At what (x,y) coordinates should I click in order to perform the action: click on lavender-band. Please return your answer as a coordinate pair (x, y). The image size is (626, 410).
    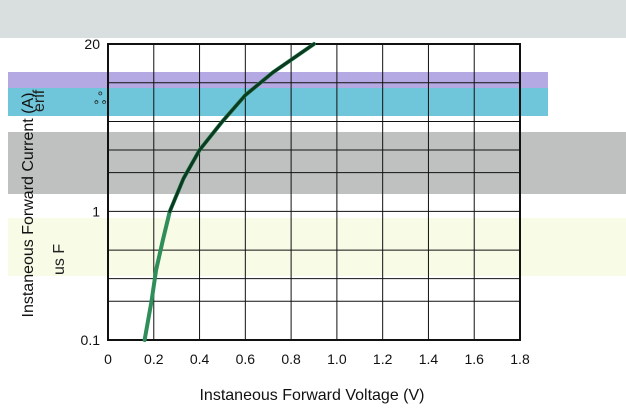
    Looking at the image, I should click on (278, 80).